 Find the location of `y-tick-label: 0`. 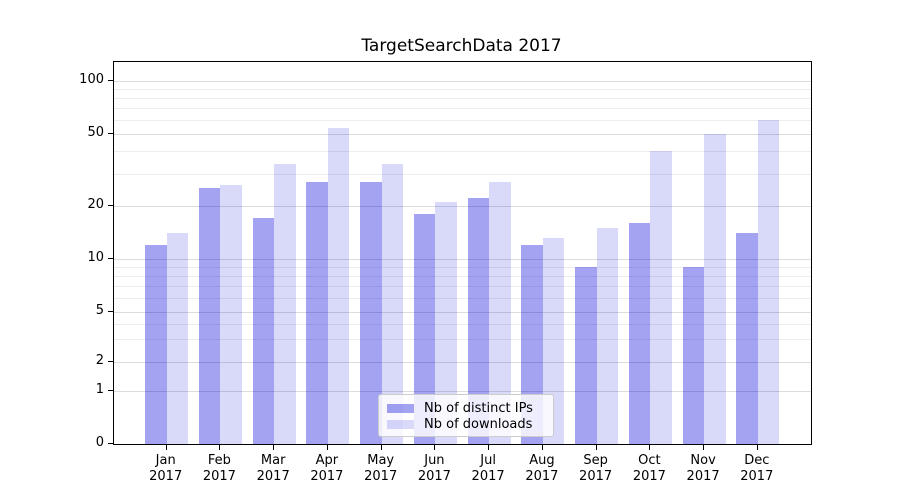

y-tick-label: 0 is located at coordinates (99, 442).